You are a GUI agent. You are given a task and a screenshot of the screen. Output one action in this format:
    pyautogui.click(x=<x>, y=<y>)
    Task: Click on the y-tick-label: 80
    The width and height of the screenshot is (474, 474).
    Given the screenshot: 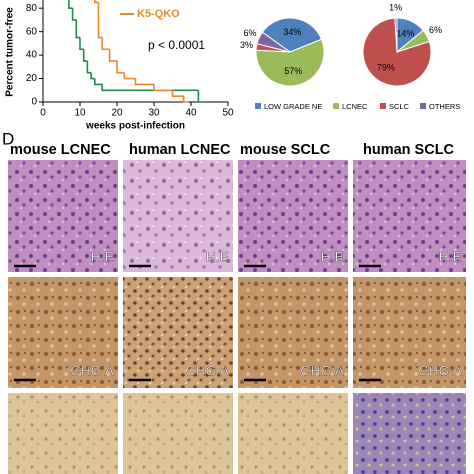 What is the action you would take?
    pyautogui.click(x=32, y=8)
    